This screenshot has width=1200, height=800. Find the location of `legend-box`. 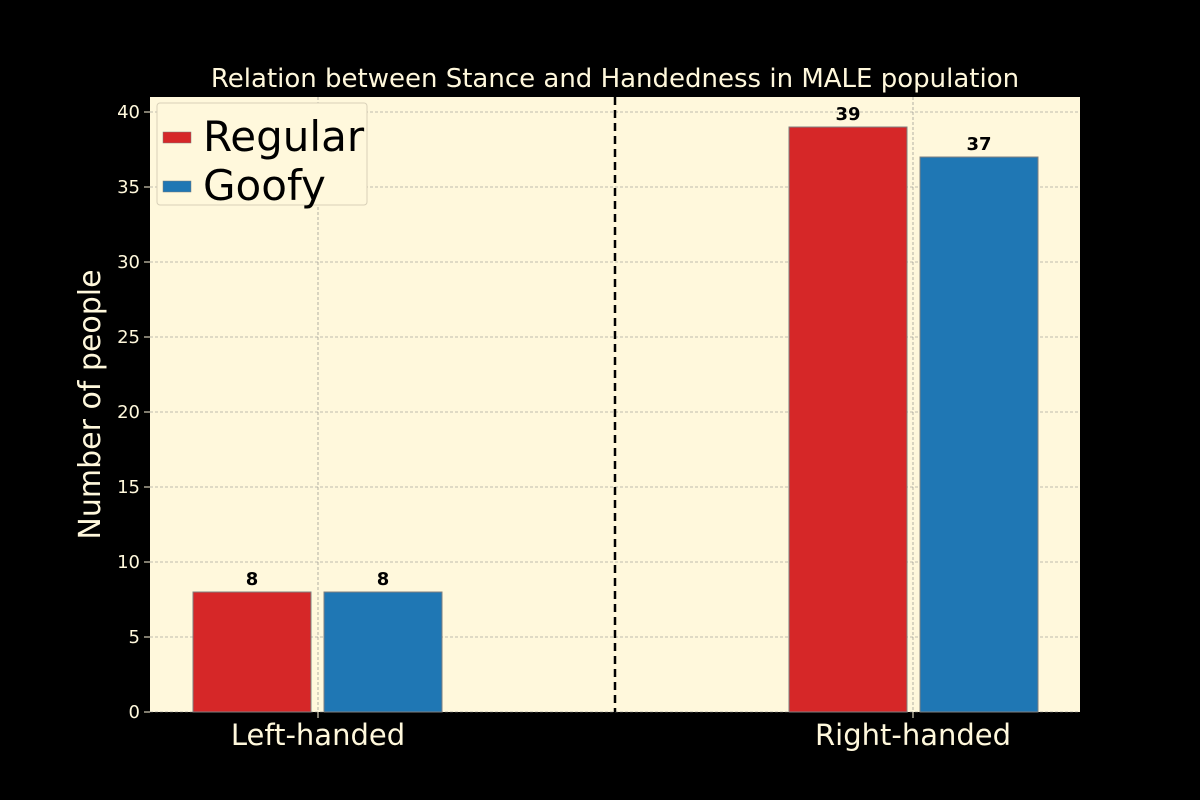

legend-box is located at coordinates (262, 154).